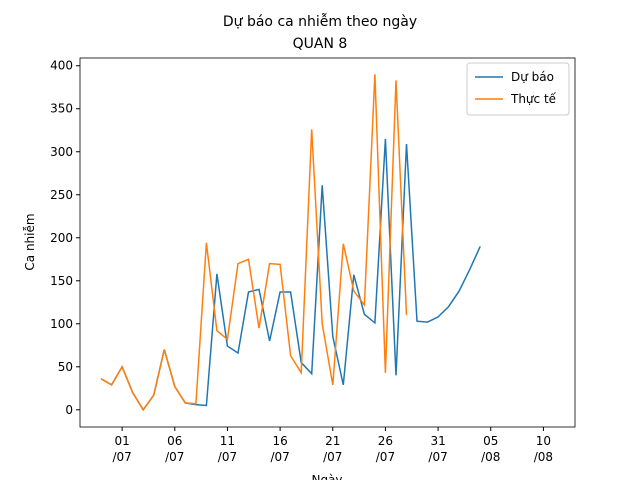 This screenshot has height=484, width=640. Describe the element at coordinates (30, 241) in the screenshot. I see `y-axis-label: Ca nhiễm` at that location.